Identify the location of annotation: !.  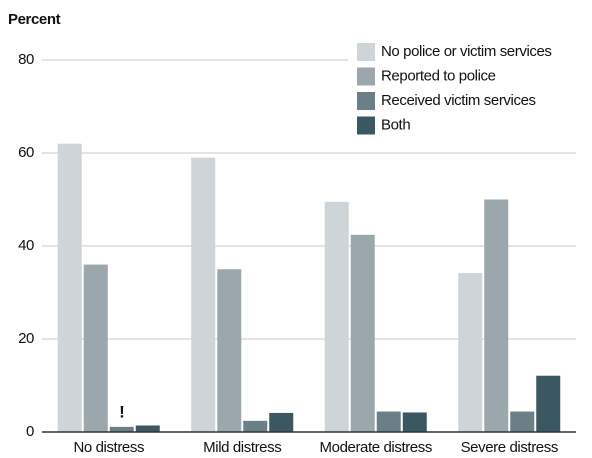
(121, 411).